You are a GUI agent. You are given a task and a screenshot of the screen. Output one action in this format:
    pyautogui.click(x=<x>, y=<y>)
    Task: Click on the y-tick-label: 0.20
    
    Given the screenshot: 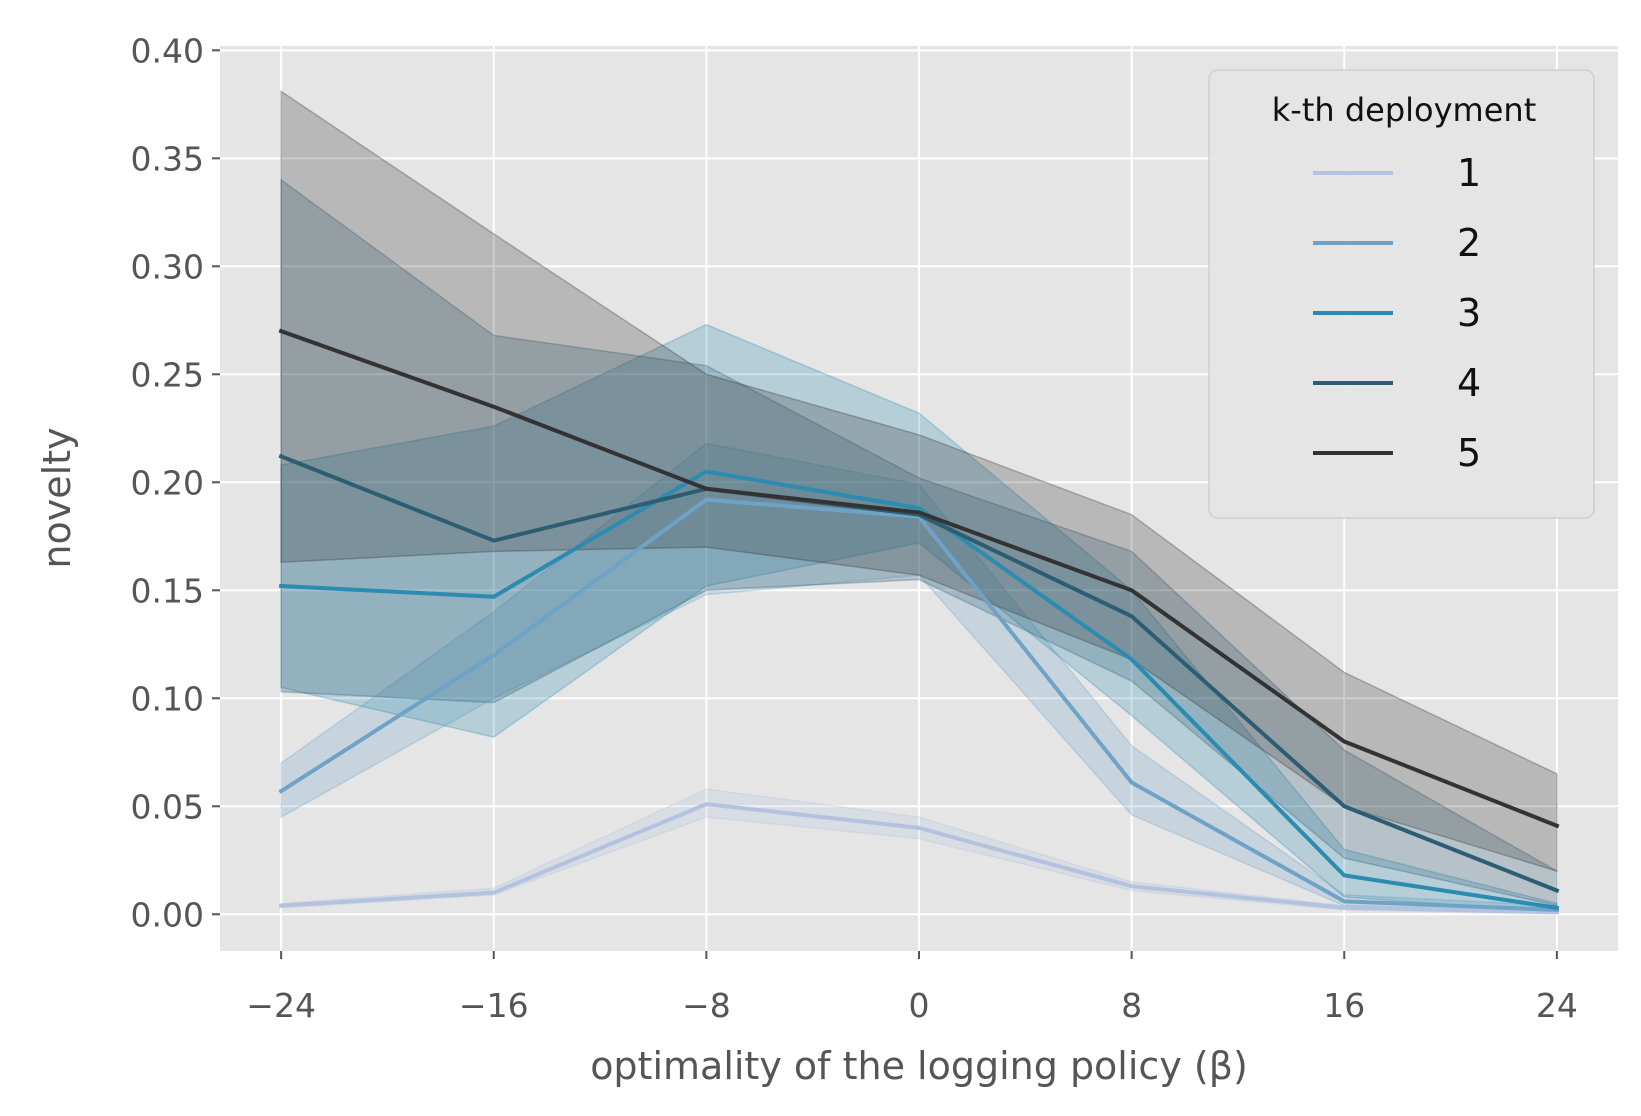 What is the action you would take?
    pyautogui.click(x=167, y=482)
    